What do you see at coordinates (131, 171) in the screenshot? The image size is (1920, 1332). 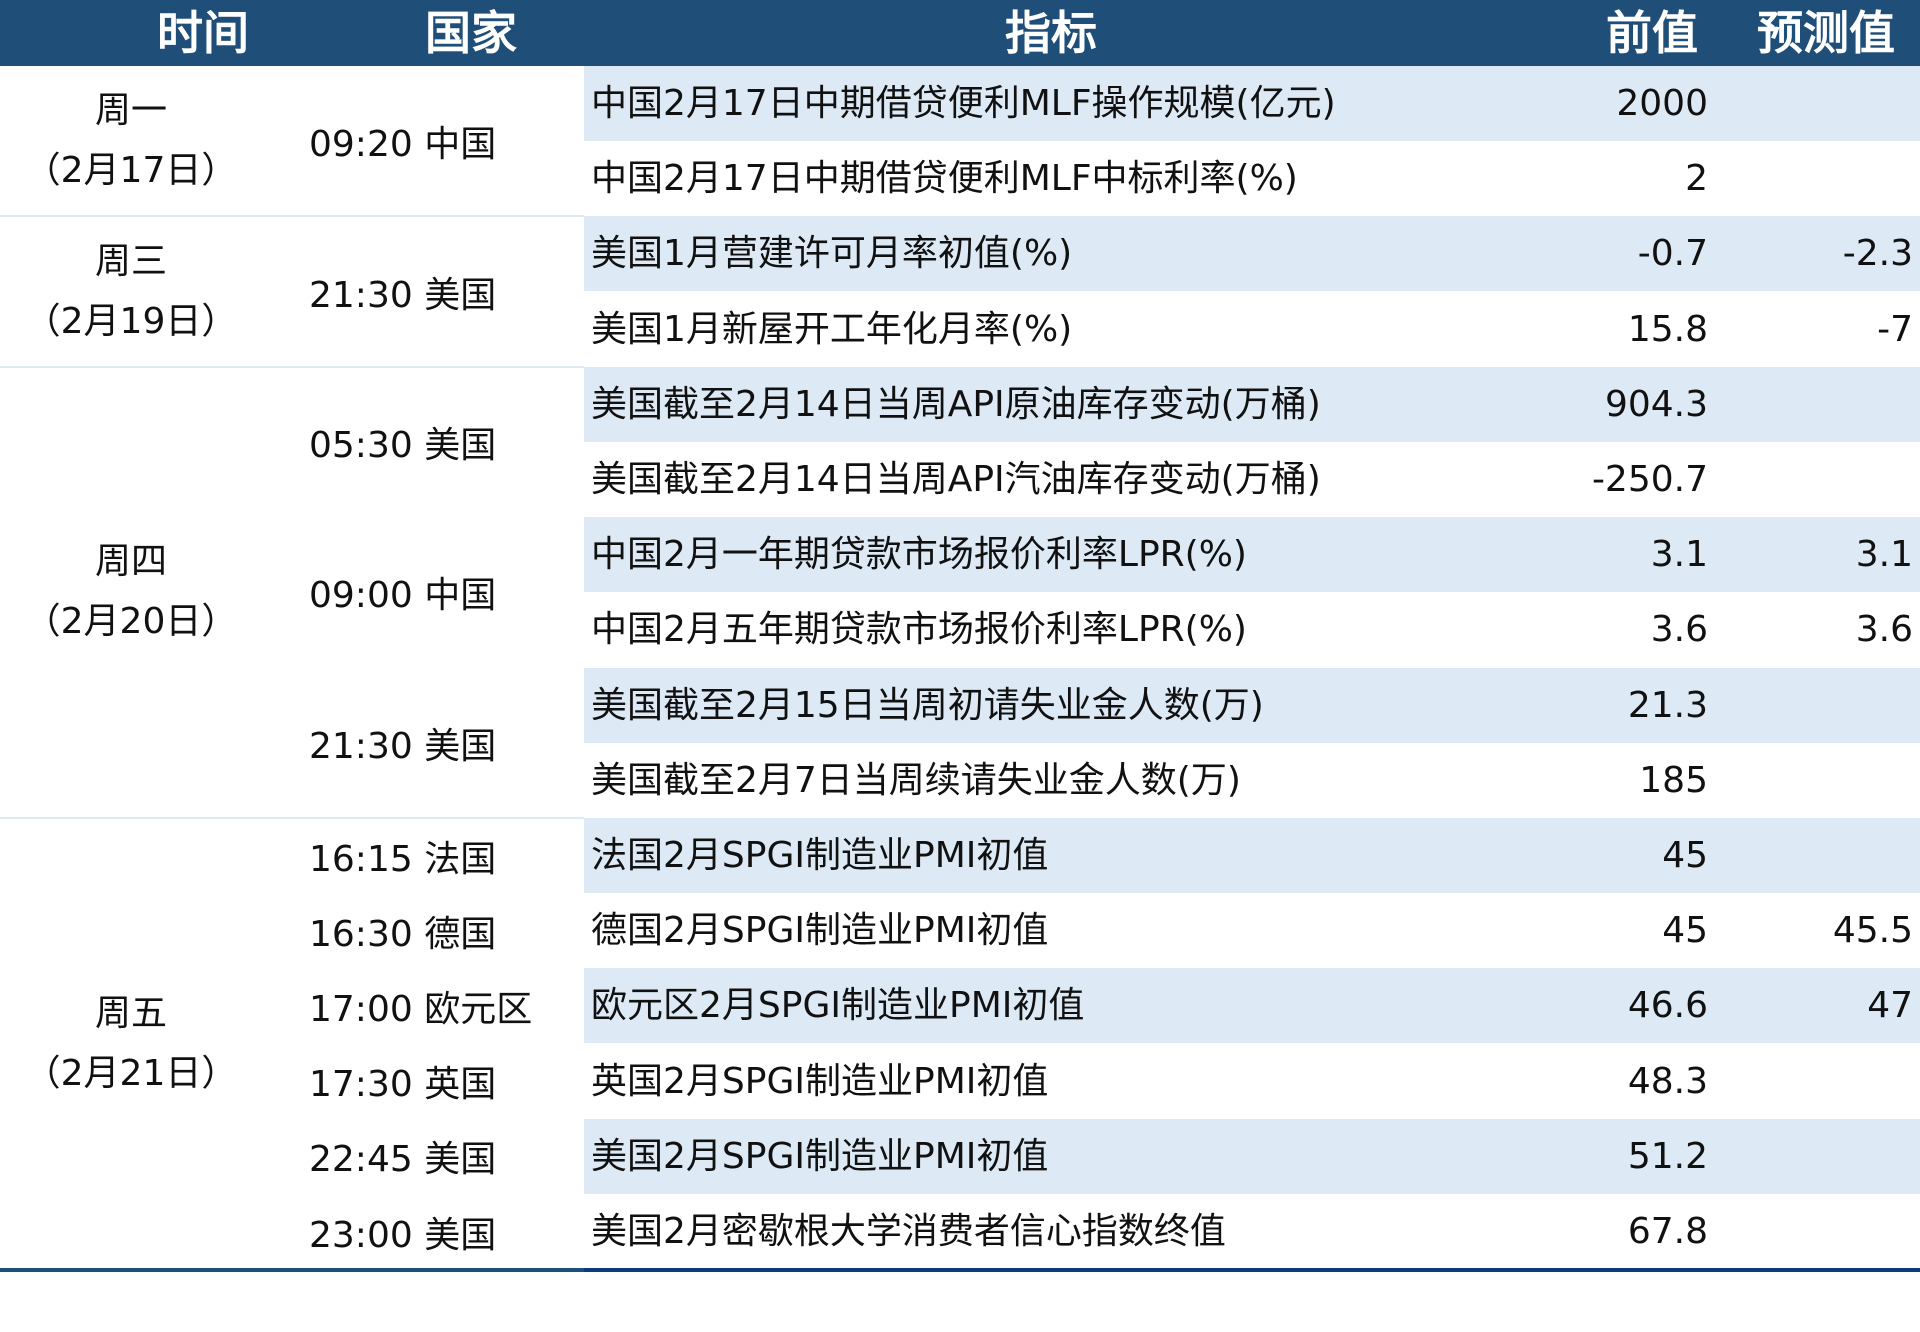 I see `date-label: （2月17日）` at bounding box center [131, 171].